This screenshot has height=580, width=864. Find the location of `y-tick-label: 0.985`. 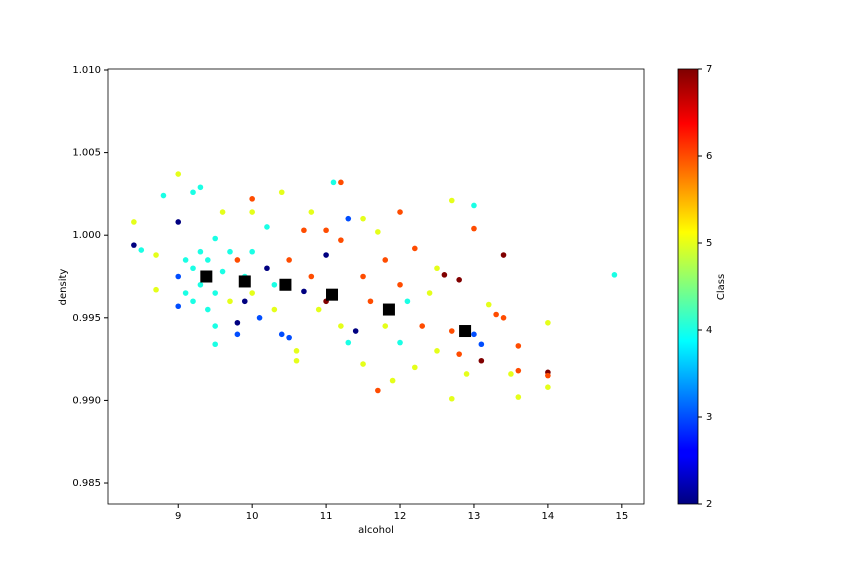

y-tick-label: 0.985 is located at coordinates (86, 483).